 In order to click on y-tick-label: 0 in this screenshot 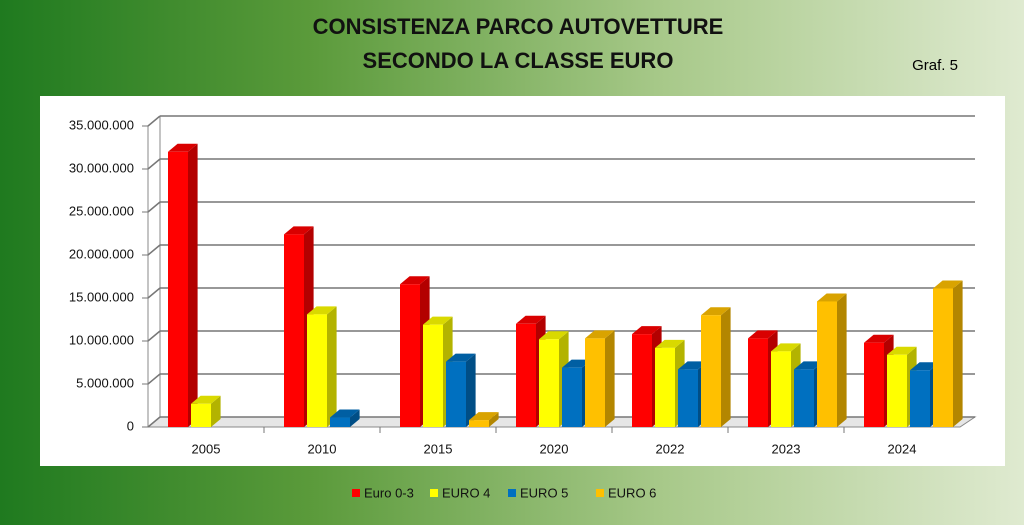, I will do `click(130, 425)`.